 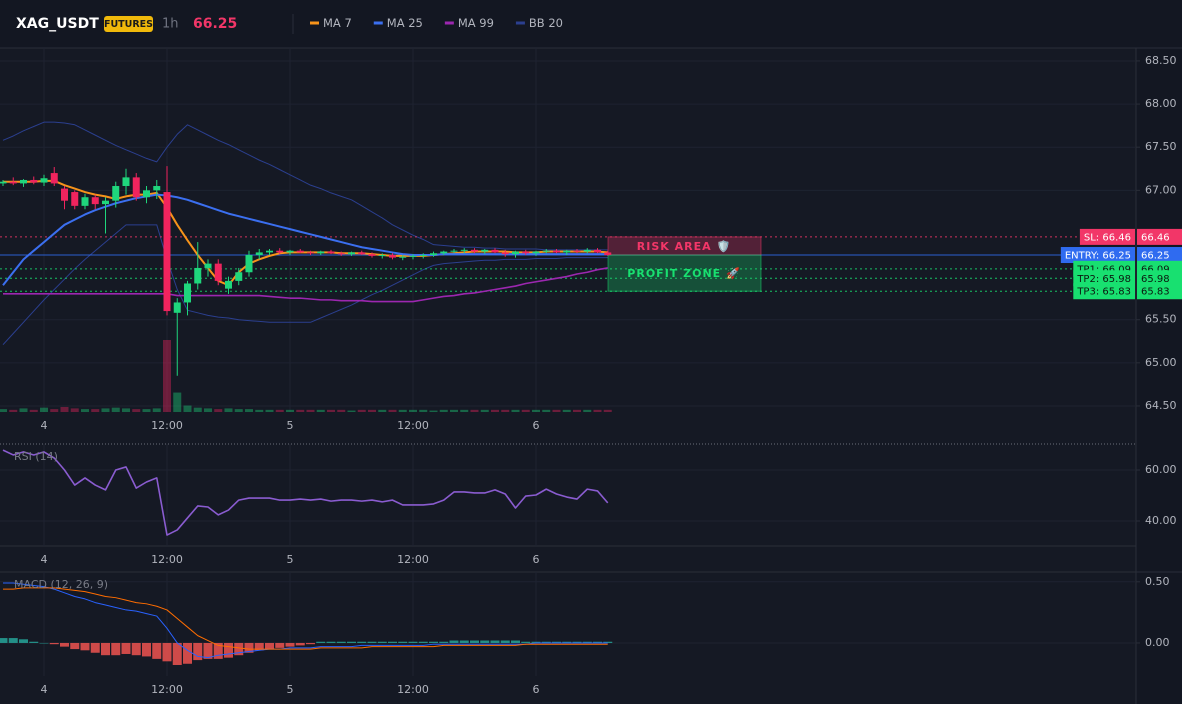 What do you see at coordinates (57, 24) in the screenshot?
I see `symbol: XAG_USDT` at bounding box center [57, 24].